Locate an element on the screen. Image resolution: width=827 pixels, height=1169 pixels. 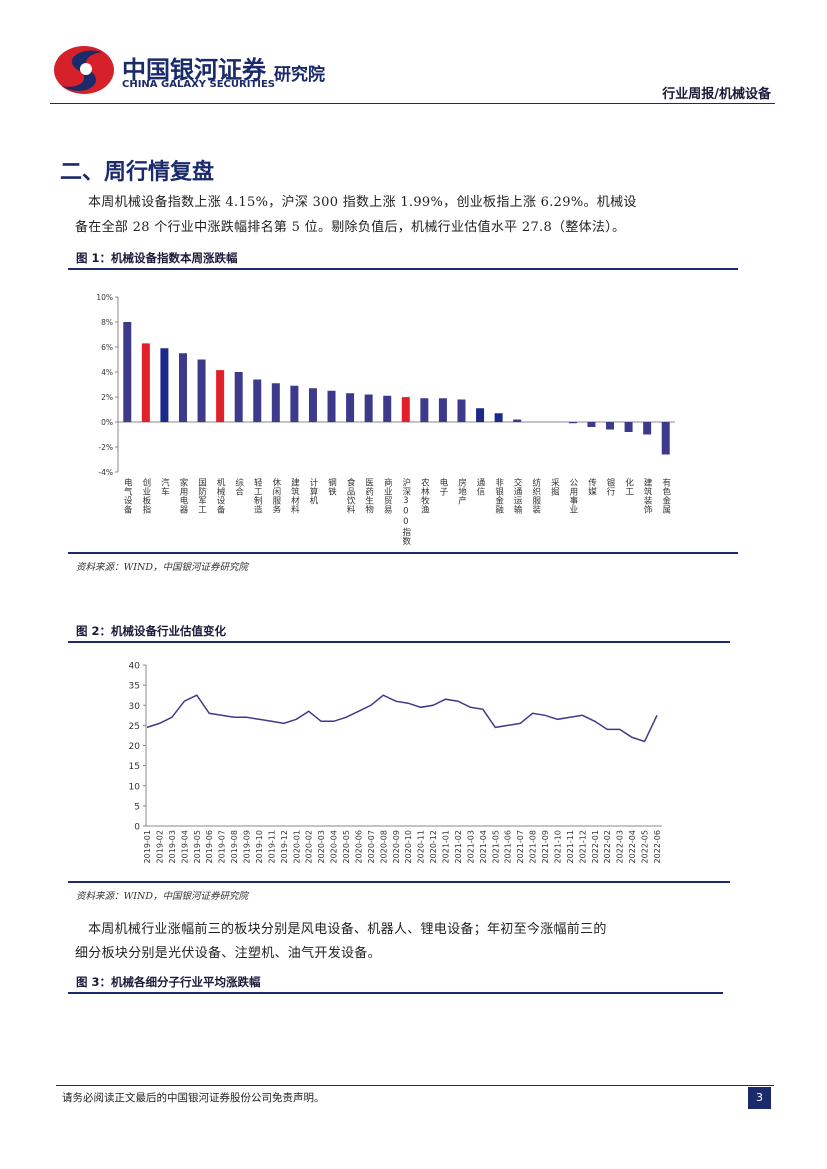
x-tick-label: 2021-10 is located at coordinates (557, 846).